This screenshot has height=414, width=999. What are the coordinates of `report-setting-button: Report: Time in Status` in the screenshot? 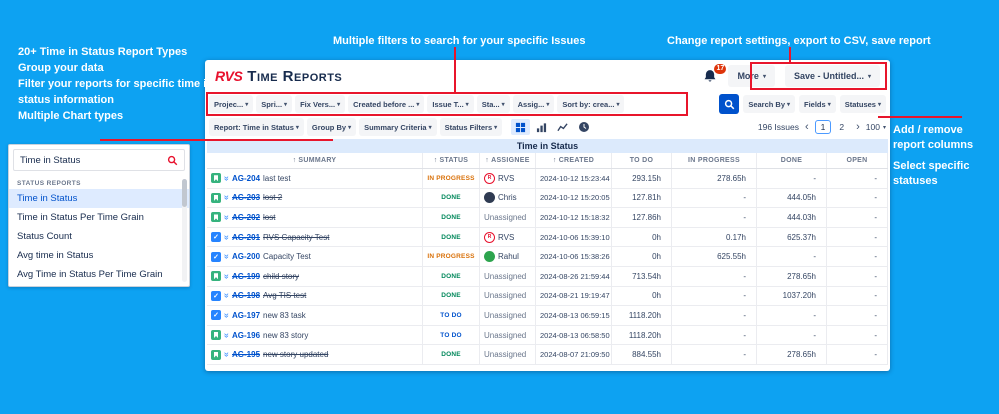 It's located at (256, 127).